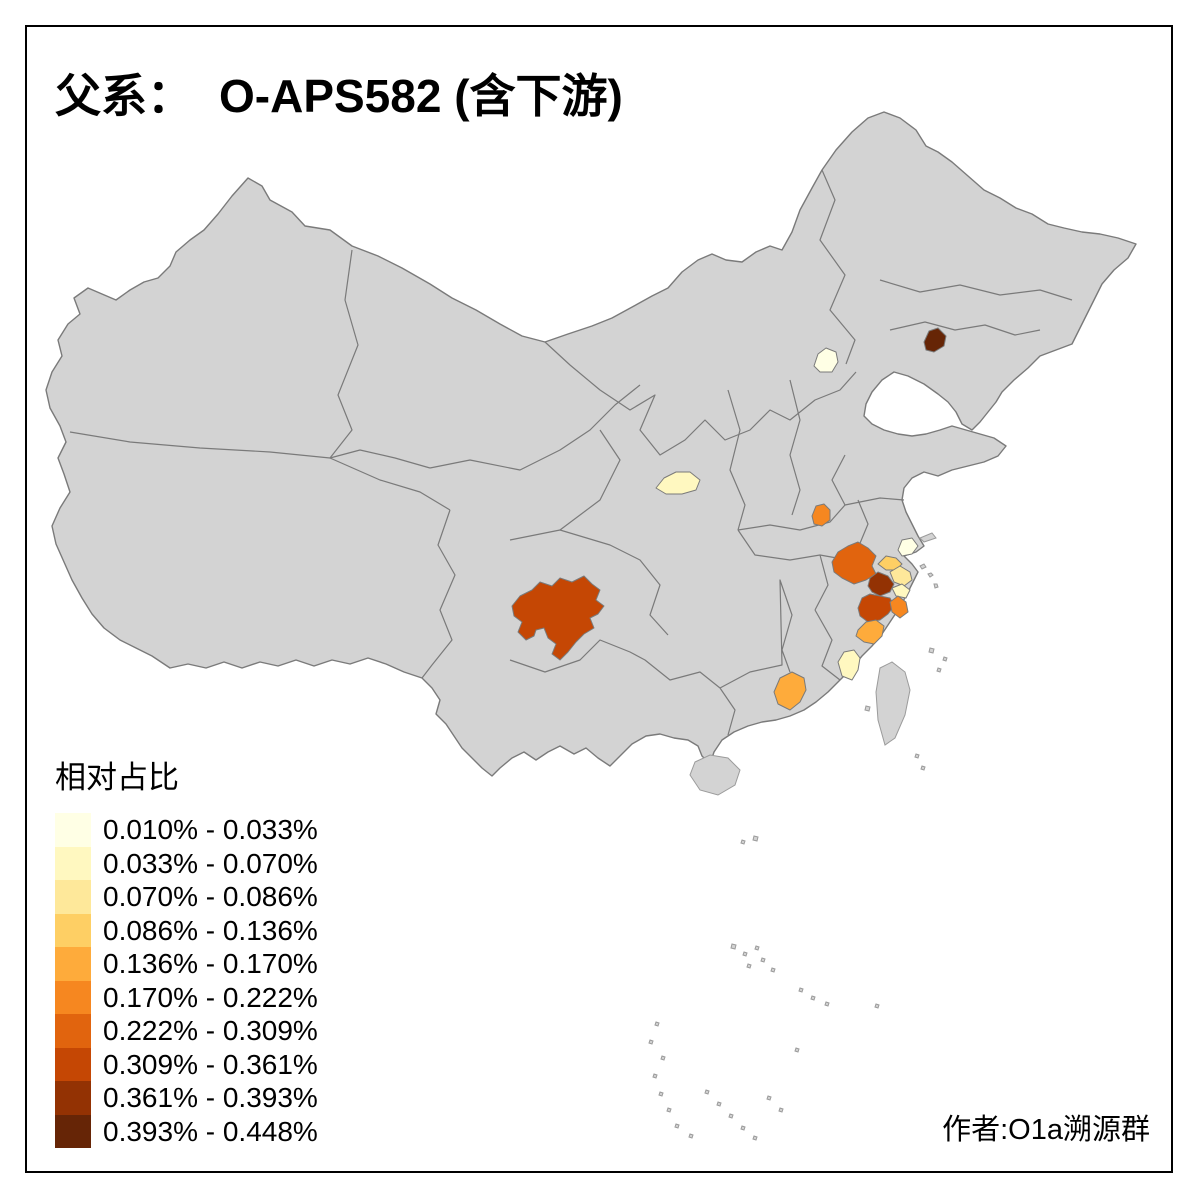  I want to click on page-title: 父系： O-APS582 (含下游), so click(339, 93).